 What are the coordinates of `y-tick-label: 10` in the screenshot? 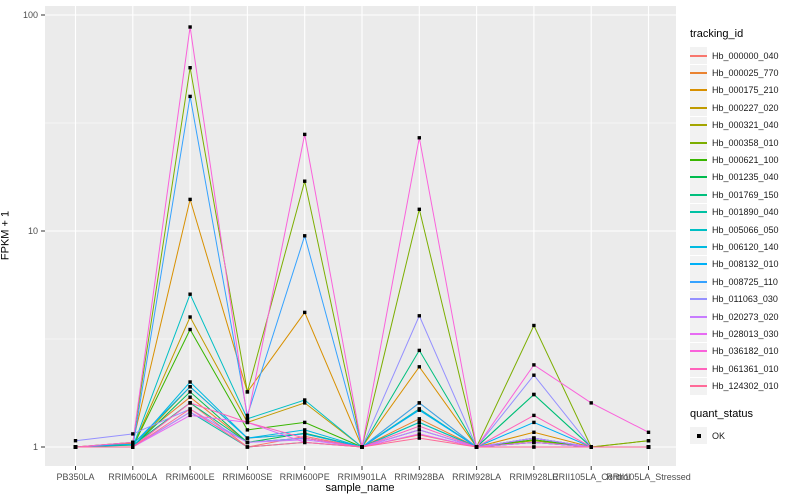 It's located at (33, 231).